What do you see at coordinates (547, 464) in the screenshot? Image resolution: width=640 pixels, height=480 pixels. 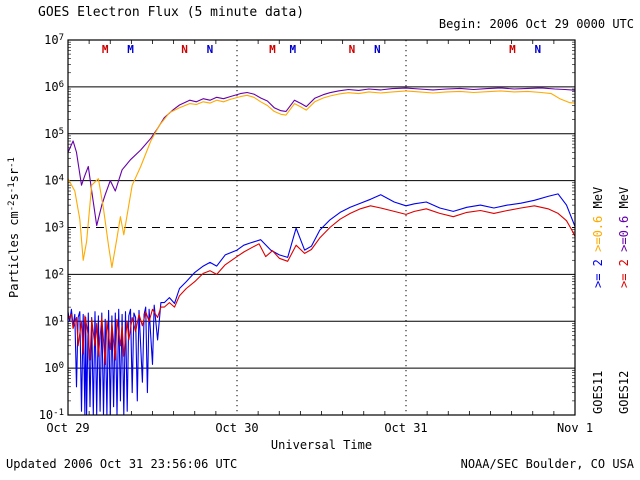 I see `credit-label: NOAA/SEC Boulder, CO USA` at bounding box center [547, 464].